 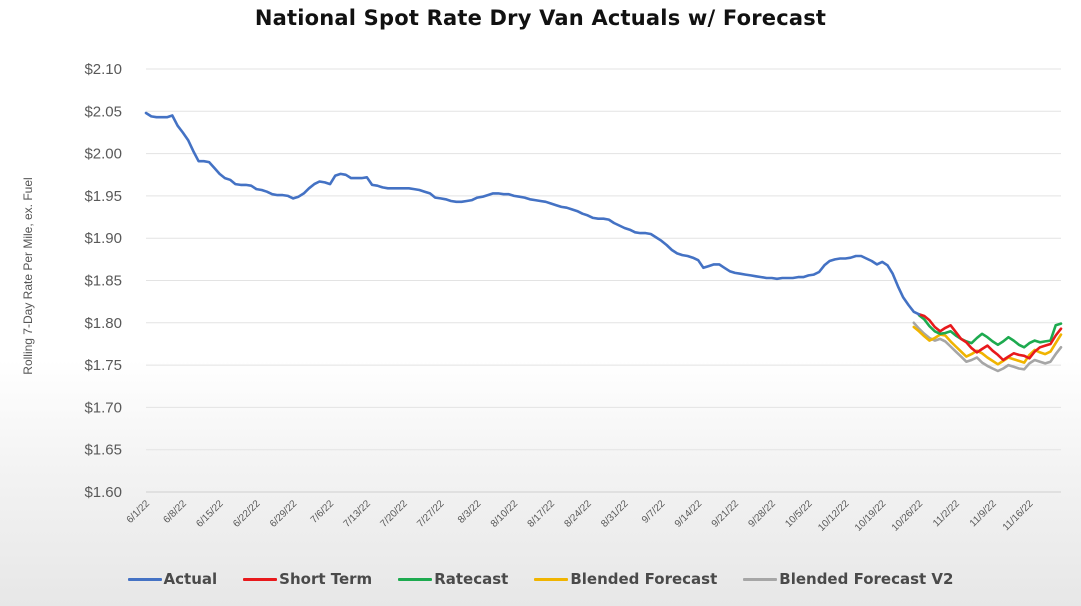 What do you see at coordinates (103, 365) in the screenshot?
I see `y-tick-label: $1.75` at bounding box center [103, 365].